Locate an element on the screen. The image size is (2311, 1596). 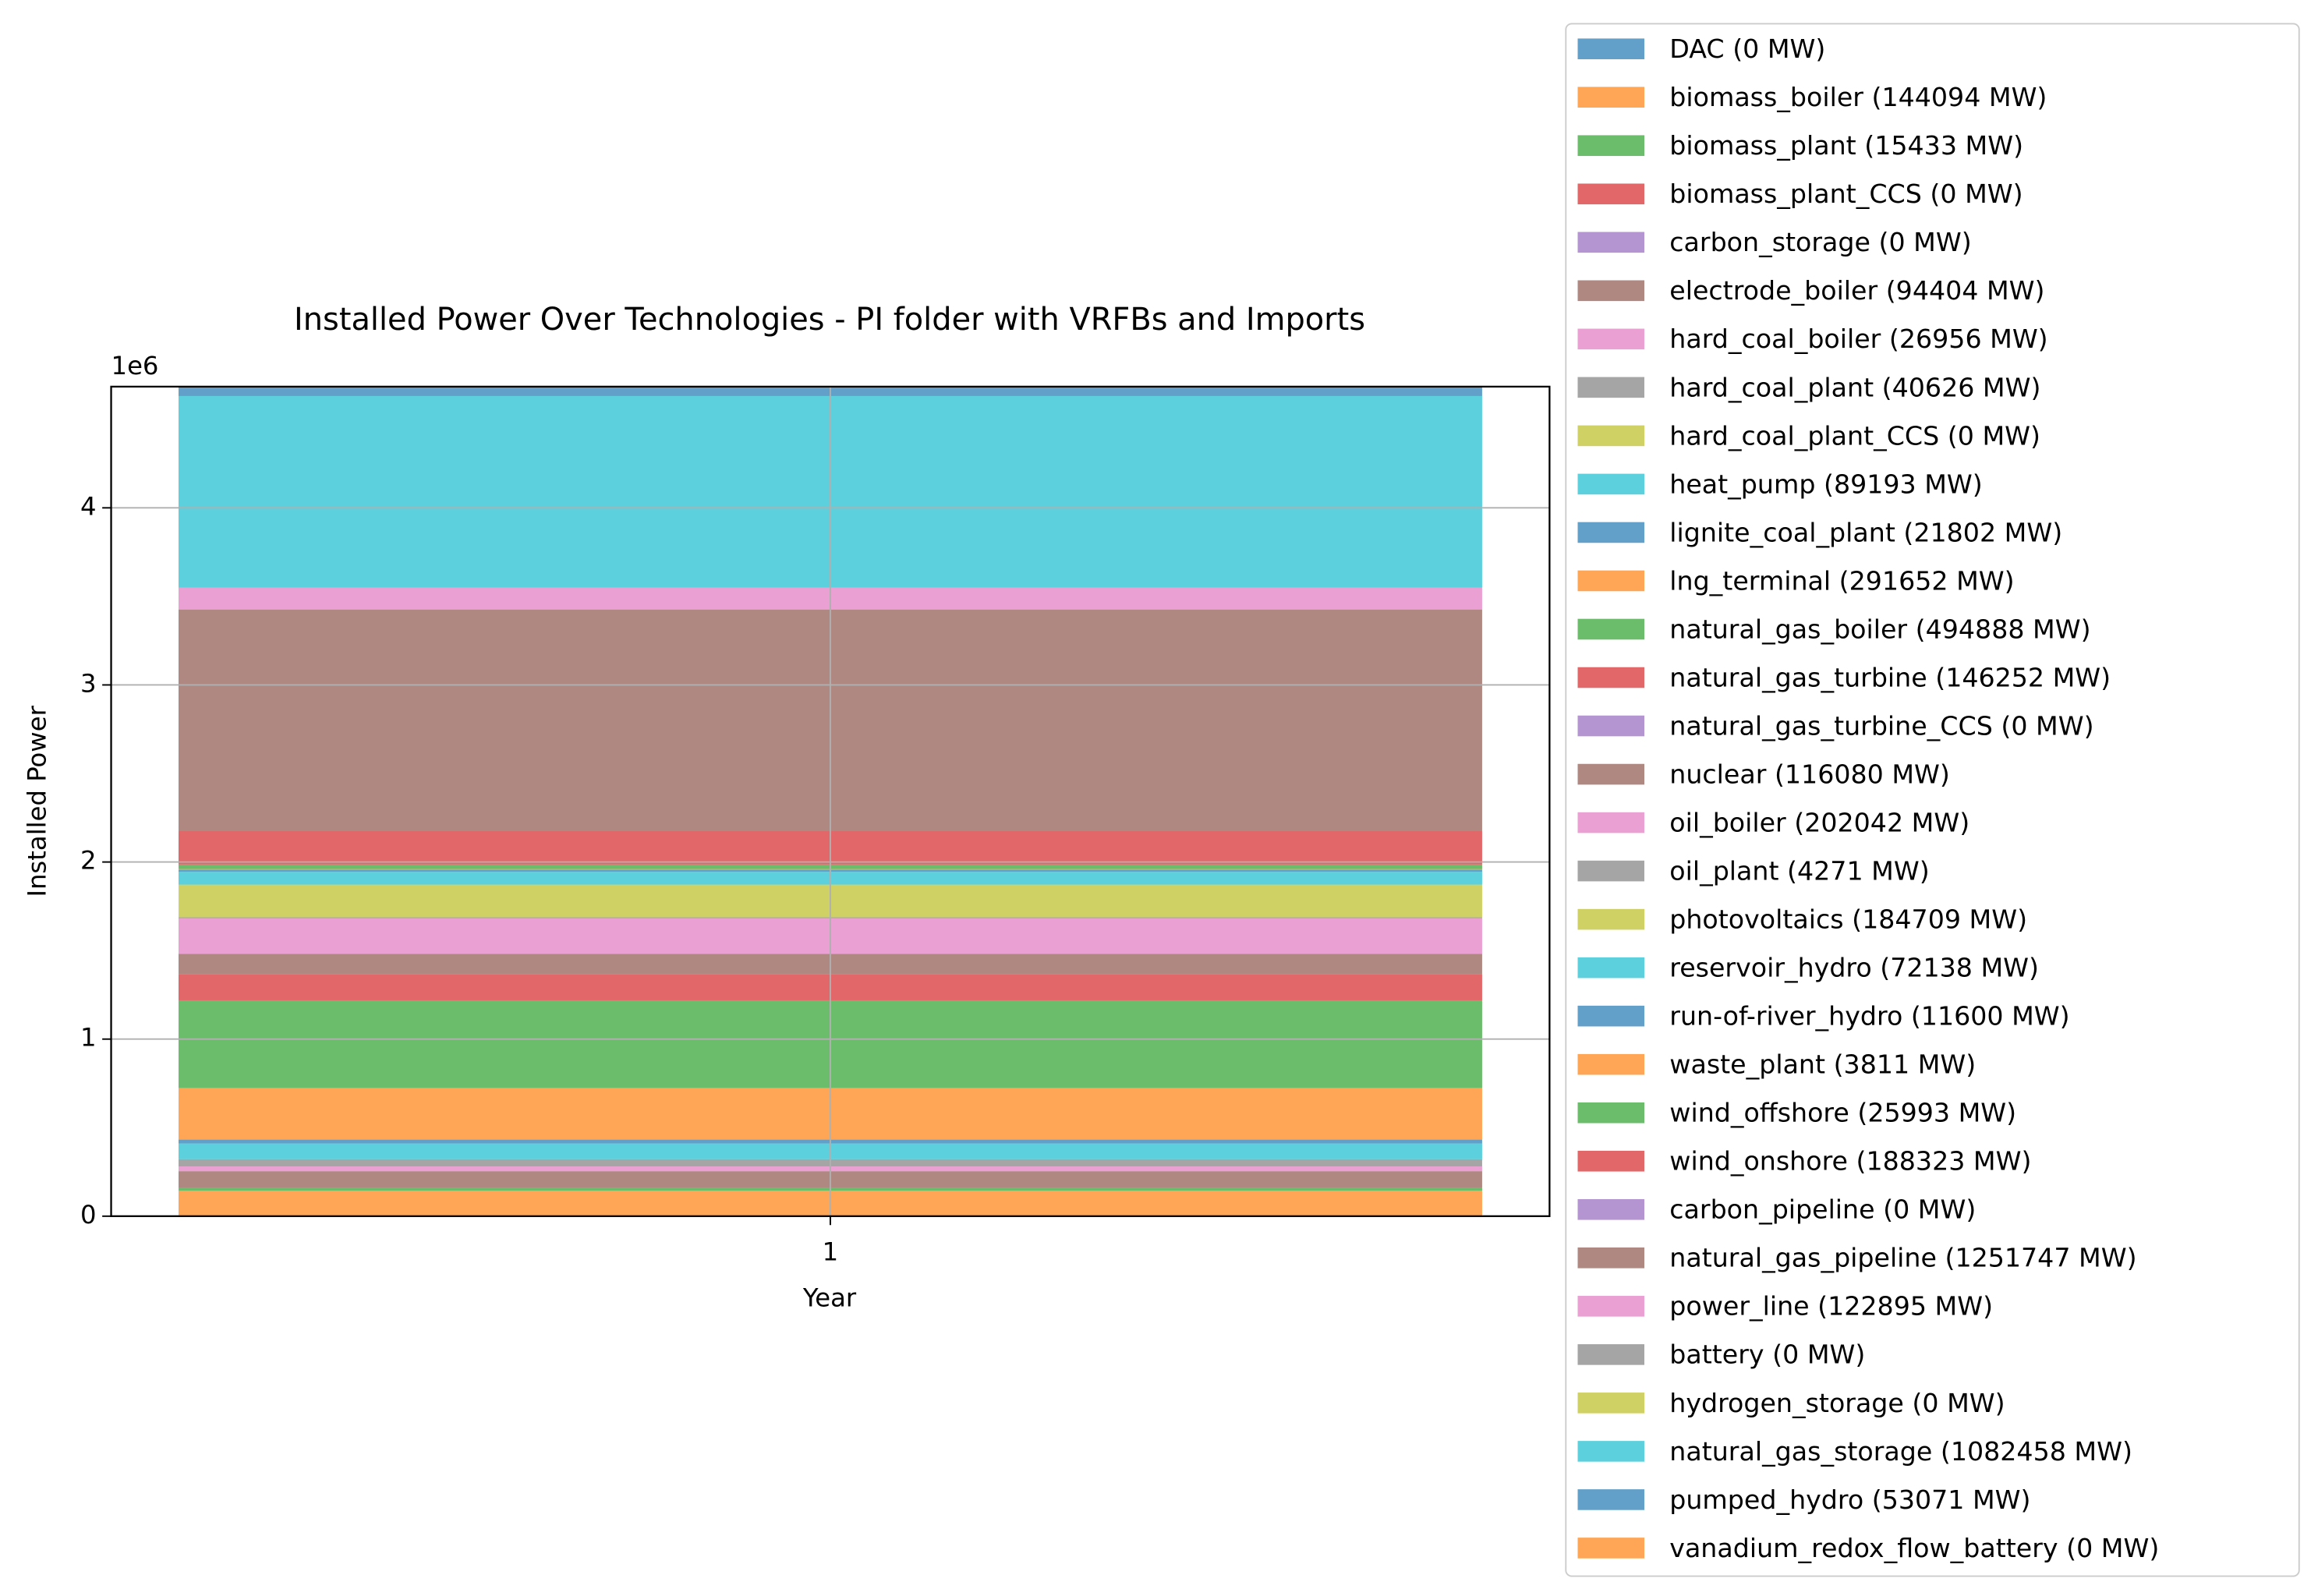
x-axis-label: Year is located at coordinates (829, 1297).